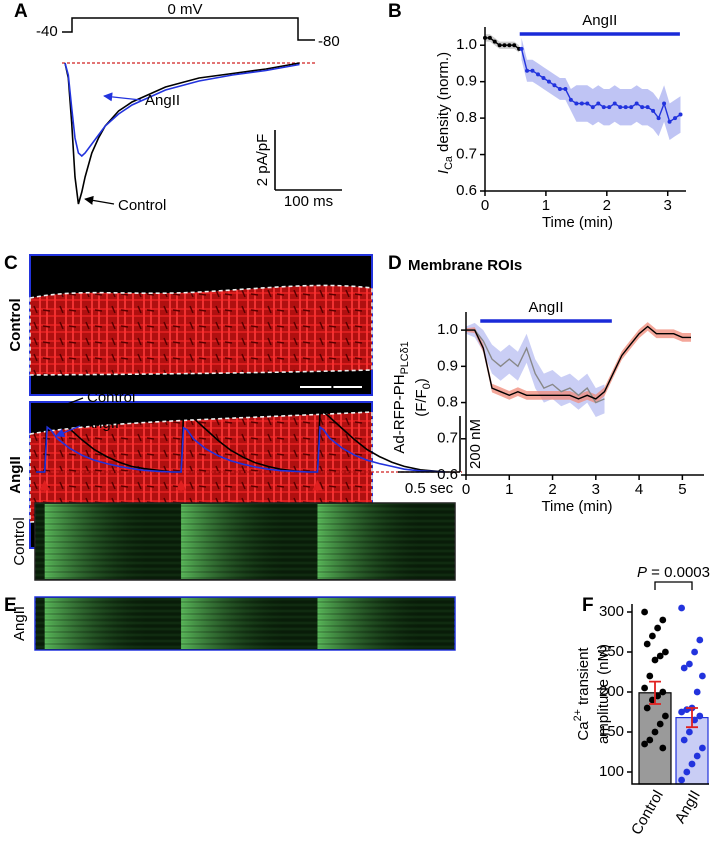  I want to click on text-part: density (norm.), so click(443, 104).